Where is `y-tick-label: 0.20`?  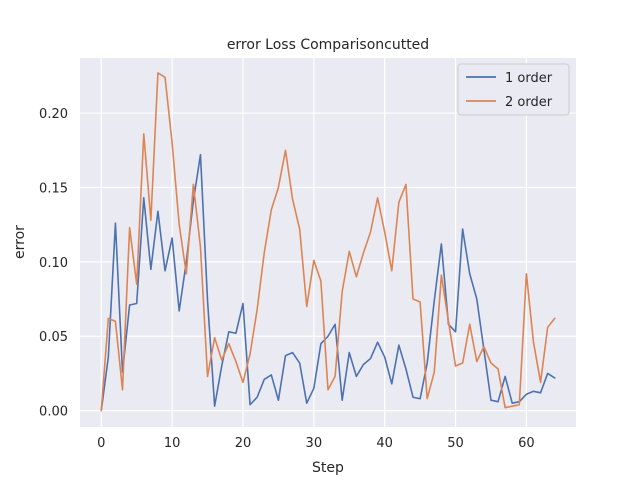 y-tick-label: 0.20 is located at coordinates (53, 114).